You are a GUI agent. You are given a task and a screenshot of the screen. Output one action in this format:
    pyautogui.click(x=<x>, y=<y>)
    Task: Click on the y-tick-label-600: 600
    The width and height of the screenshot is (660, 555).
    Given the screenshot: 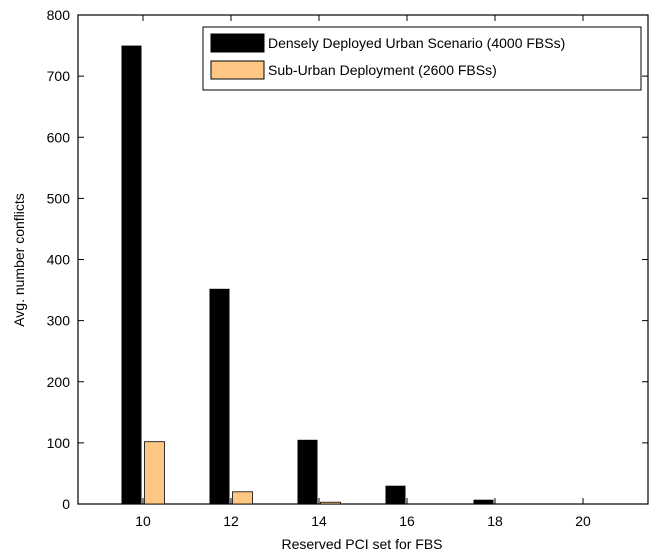 What is the action you would take?
    pyautogui.click(x=59, y=137)
    